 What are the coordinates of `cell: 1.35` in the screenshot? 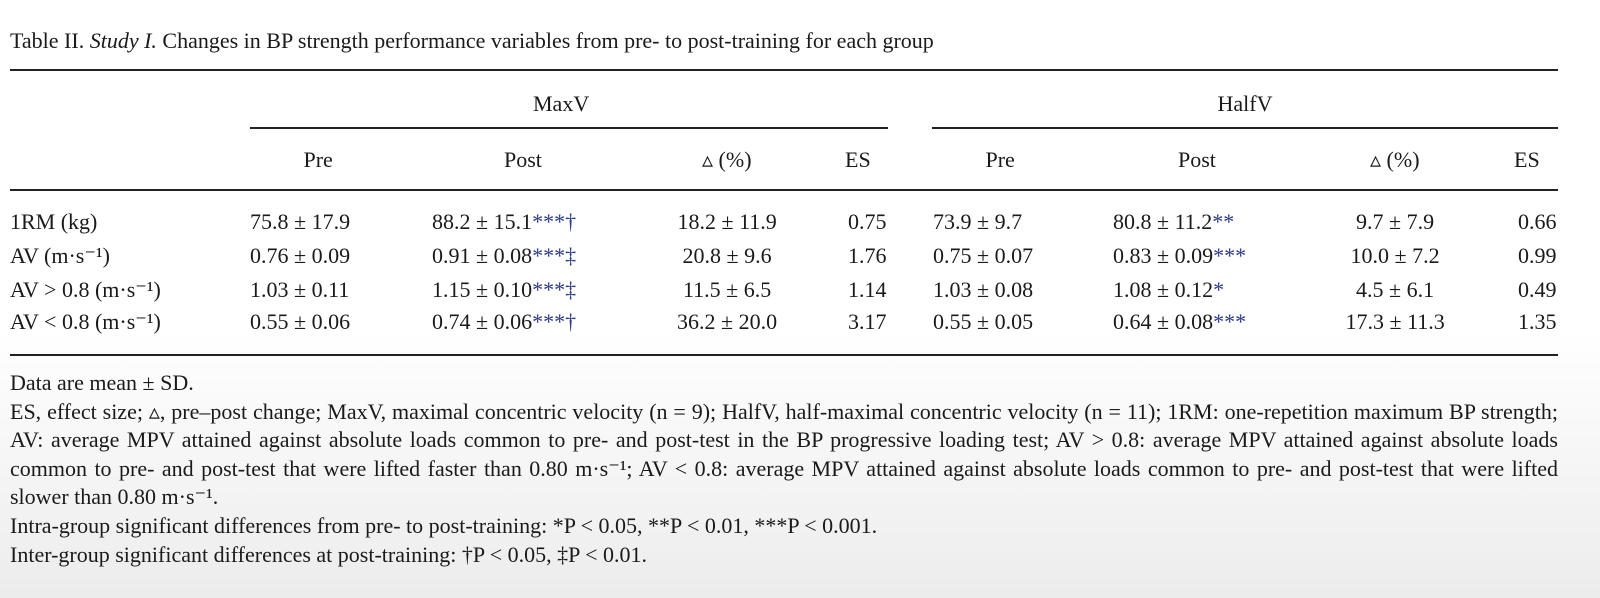 It's located at (1537, 322).